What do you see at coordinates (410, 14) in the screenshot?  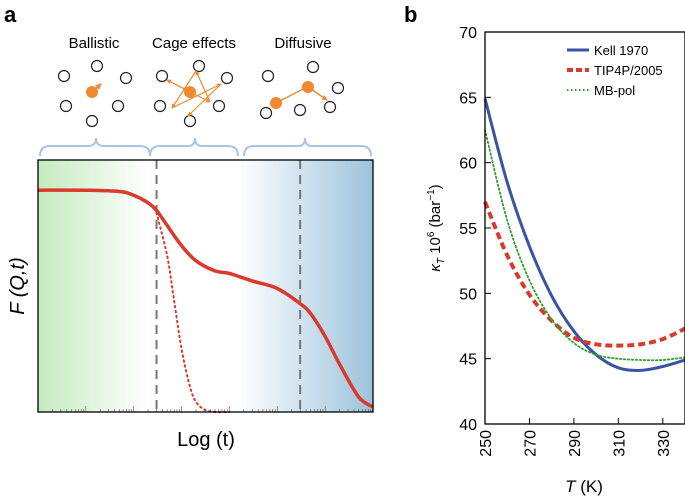 I see `panel-b-label: b` at bounding box center [410, 14].